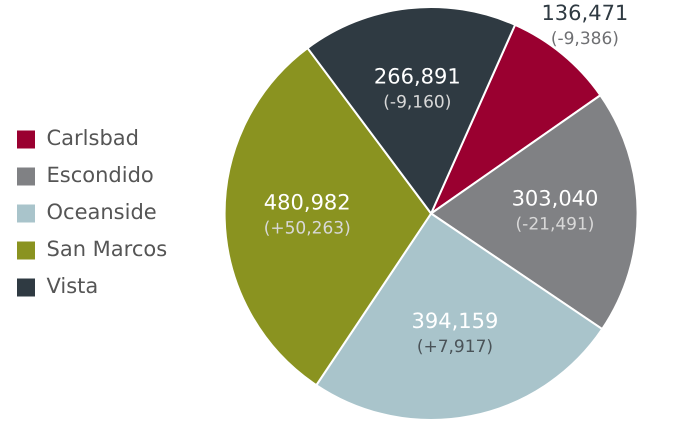  Describe the element at coordinates (100, 174) in the screenshot. I see `legend-label: Escondido` at that location.